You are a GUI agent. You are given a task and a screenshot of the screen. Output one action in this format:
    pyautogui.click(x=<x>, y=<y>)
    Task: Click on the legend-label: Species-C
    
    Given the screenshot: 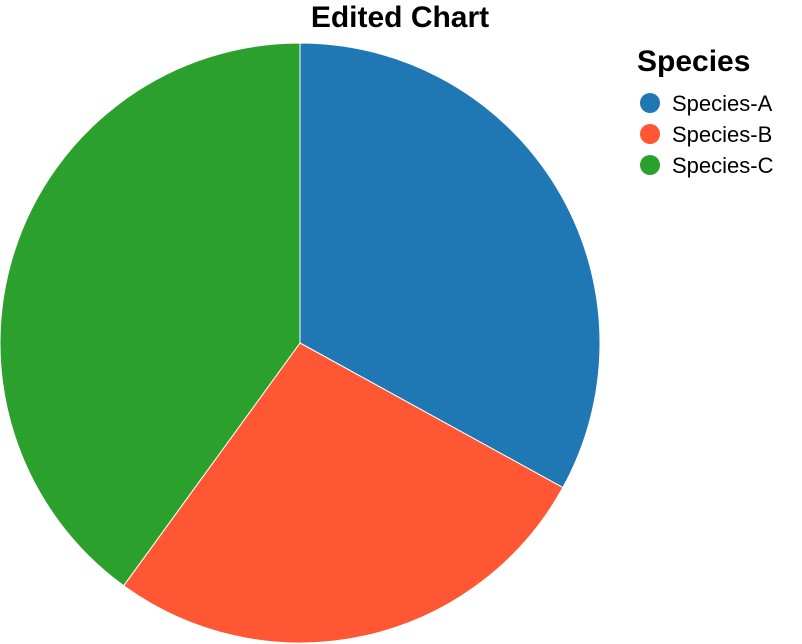 What is the action you would take?
    pyautogui.click(x=723, y=165)
    